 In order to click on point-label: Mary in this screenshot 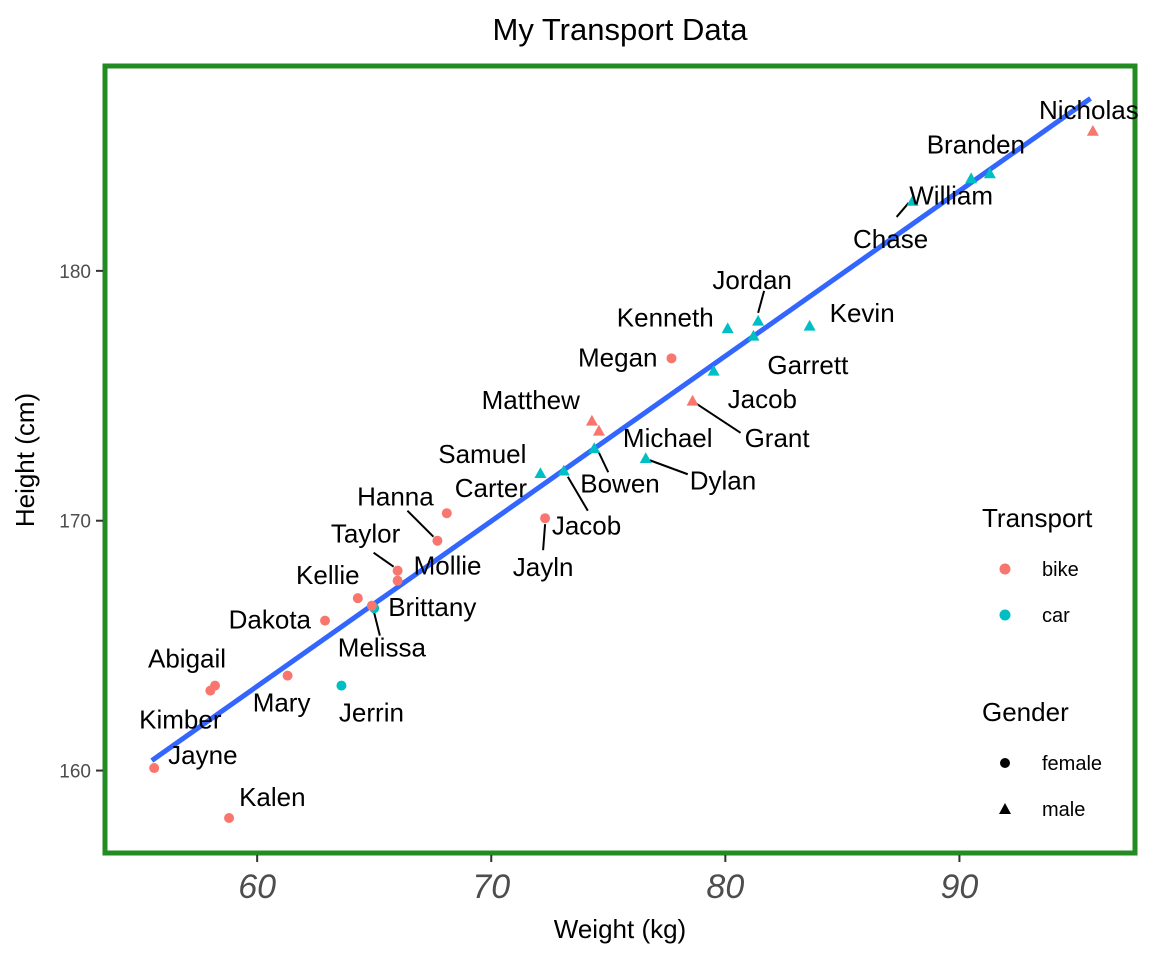, I will do `click(282, 703)`.